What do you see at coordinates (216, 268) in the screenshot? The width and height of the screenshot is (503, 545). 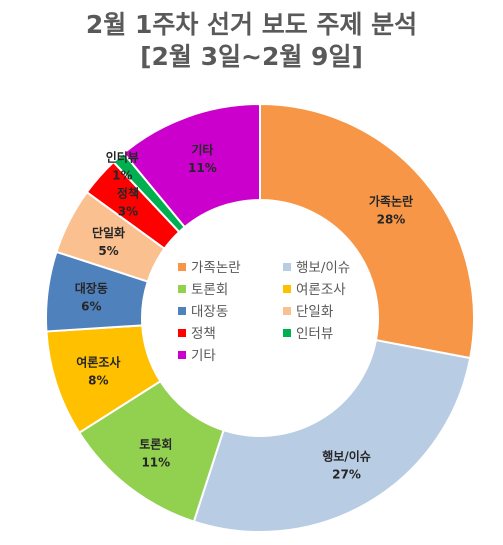 I see `legend-label-1: 가족논란` at bounding box center [216, 268].